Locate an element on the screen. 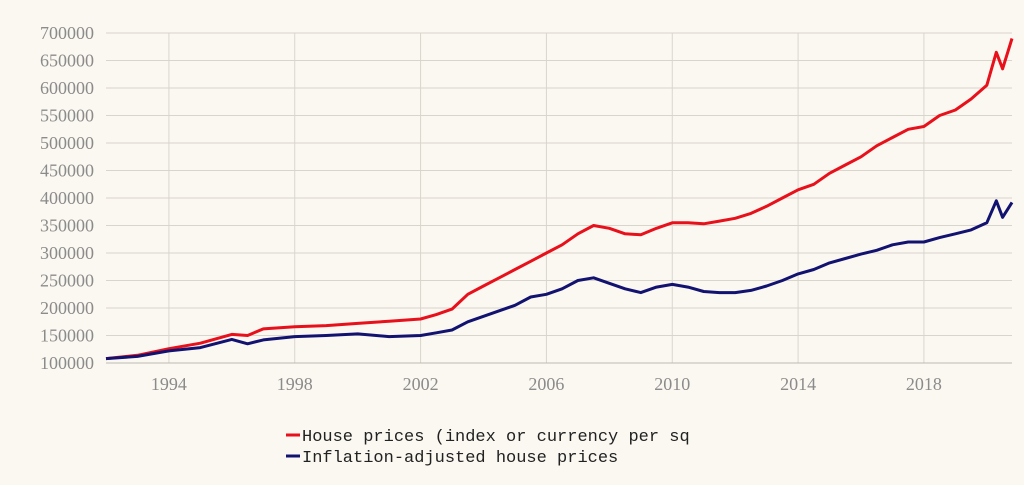 The height and width of the screenshot is (485, 1024). x-tick-label-2010: 2010 is located at coordinates (672, 384).